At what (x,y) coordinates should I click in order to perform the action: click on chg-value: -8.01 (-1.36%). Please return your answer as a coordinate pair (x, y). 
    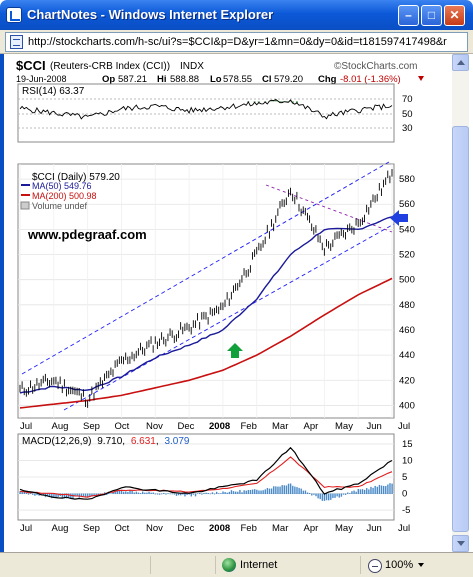
    Looking at the image, I should click on (370, 79).